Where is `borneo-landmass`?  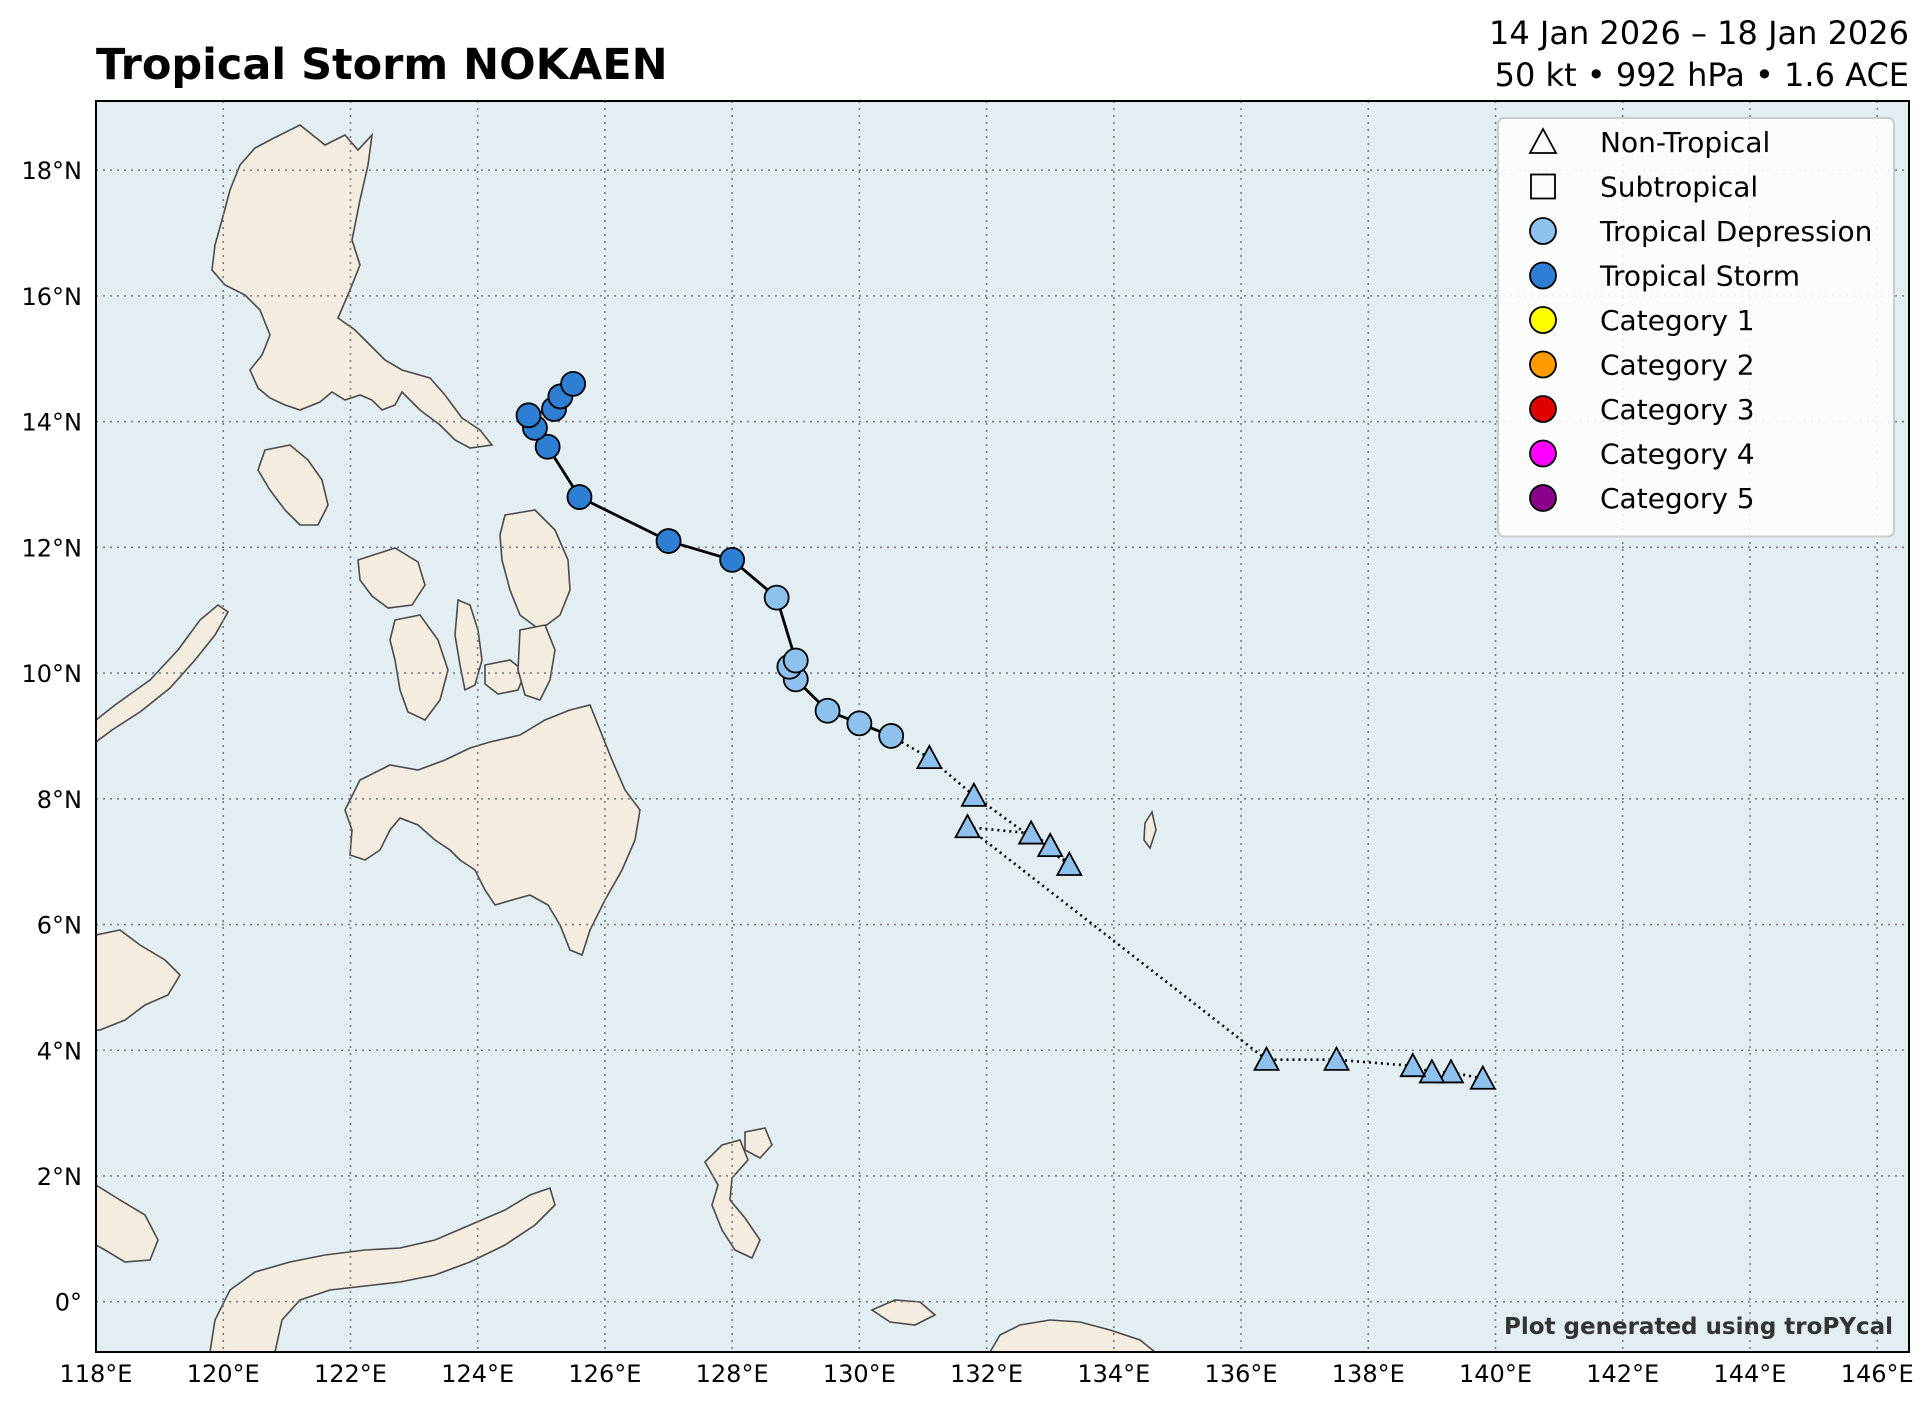 borneo-landmass is located at coordinates (139, 980).